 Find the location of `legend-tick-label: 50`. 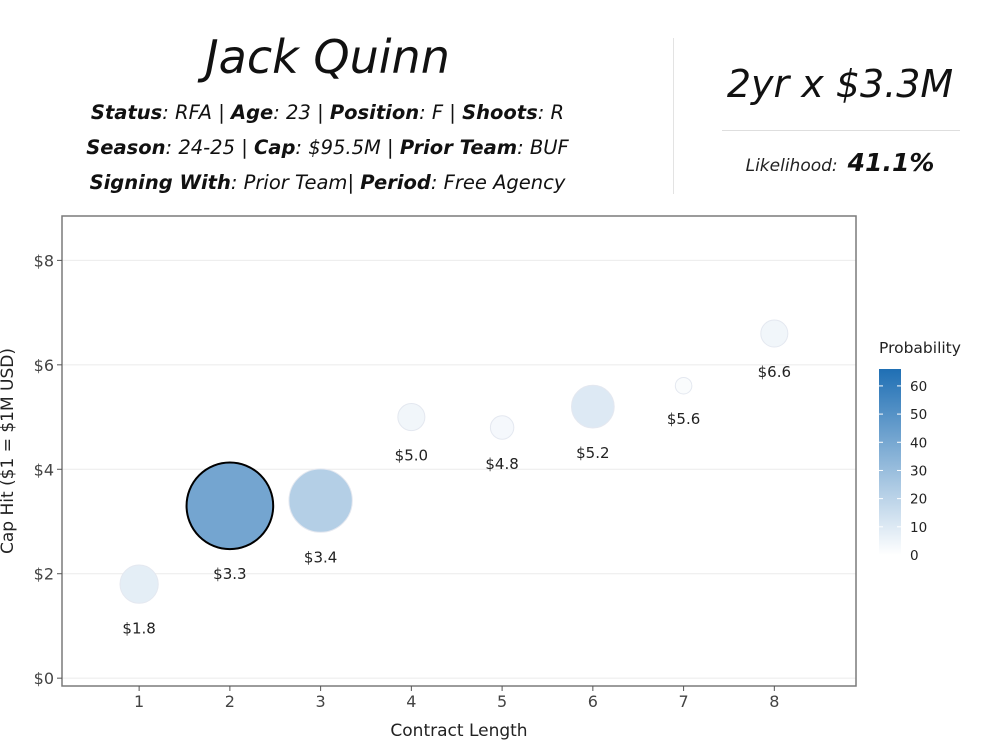

legend-tick-label: 50 is located at coordinates (918, 415).